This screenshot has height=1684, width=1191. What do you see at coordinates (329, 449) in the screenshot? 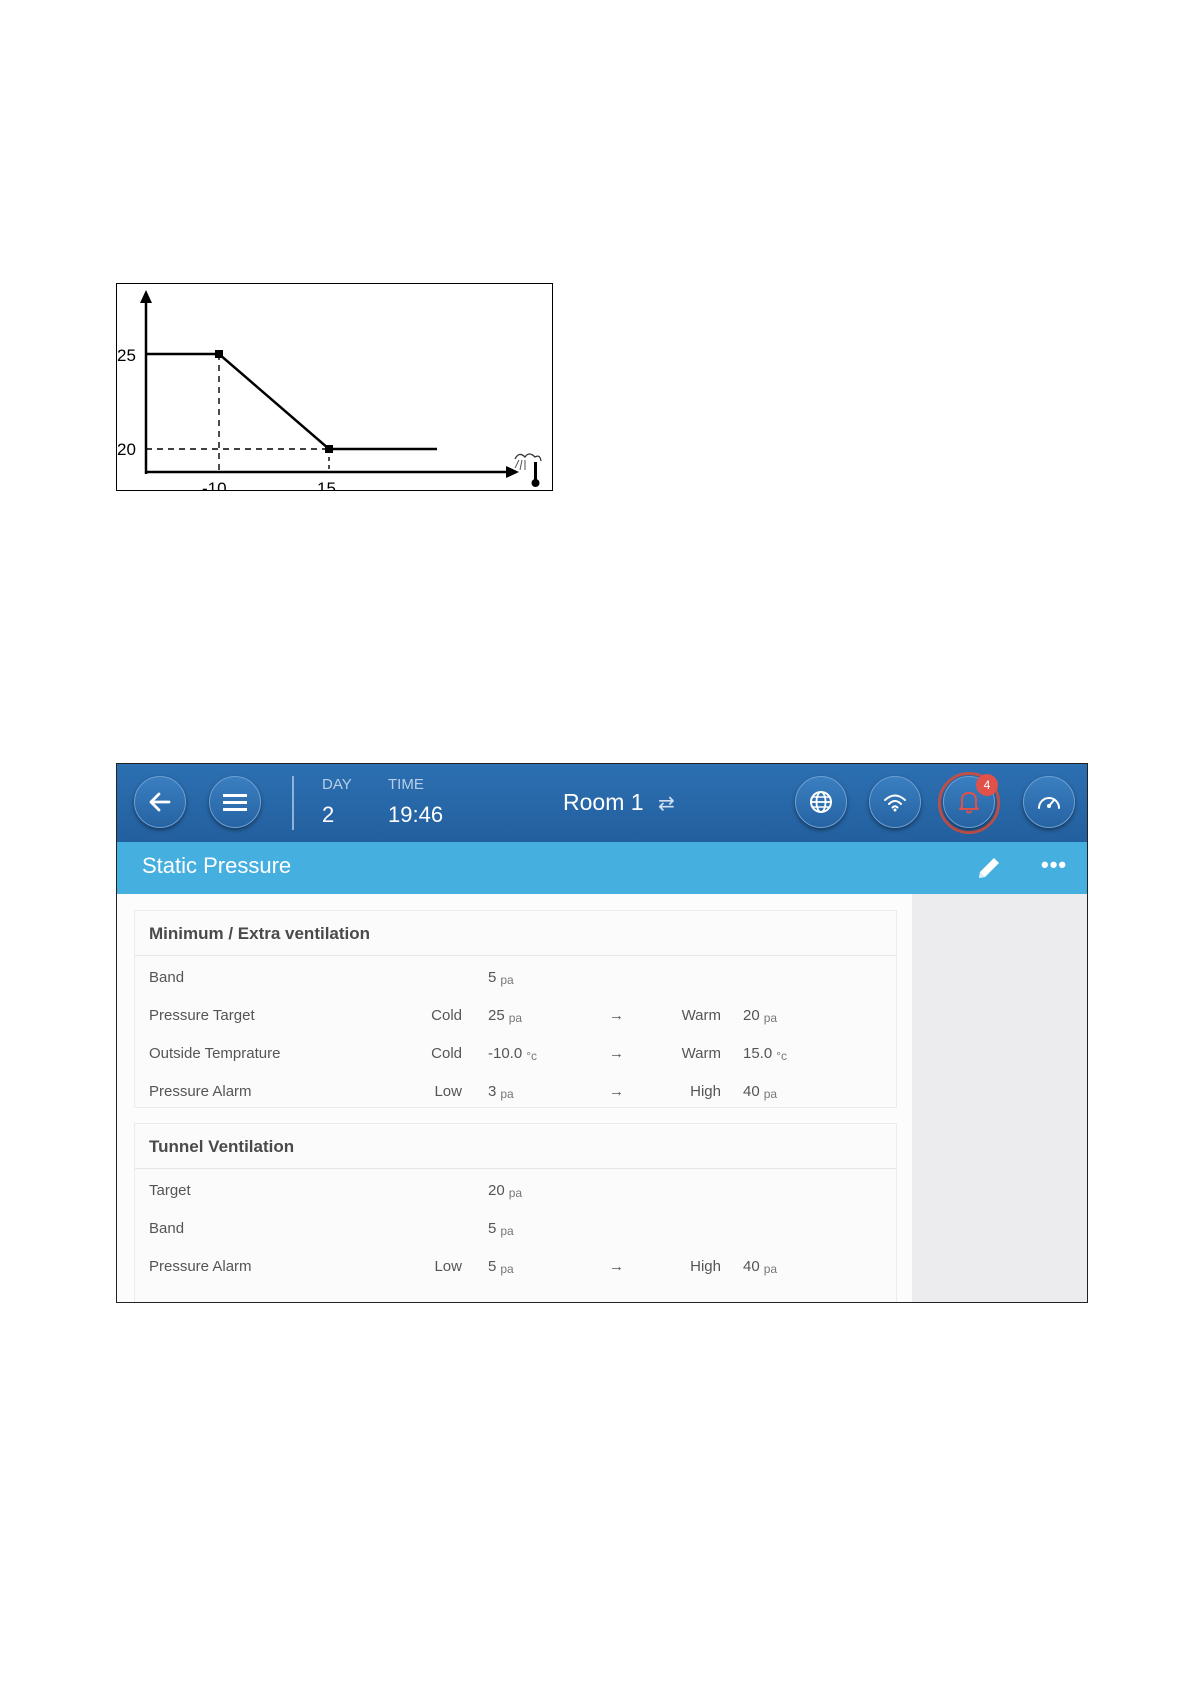
I see `curve-point-warm` at bounding box center [329, 449].